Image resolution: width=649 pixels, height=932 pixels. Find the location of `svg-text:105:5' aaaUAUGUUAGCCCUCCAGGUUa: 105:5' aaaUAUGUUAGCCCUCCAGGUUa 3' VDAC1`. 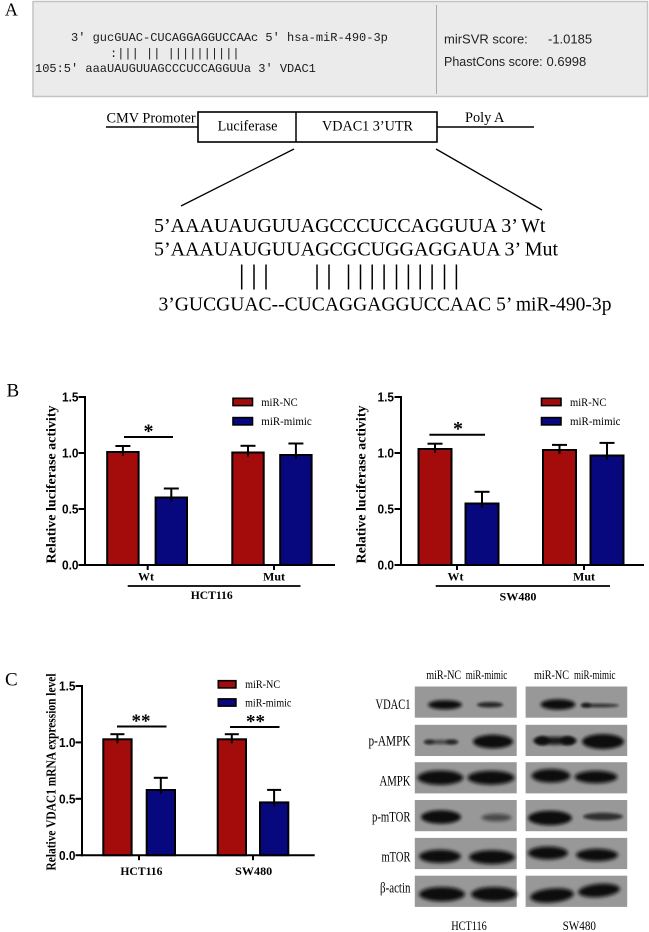

svg-text:105:5' aaaUAUGUUAGCCCUCCAGGUUa: 105:5' aaaUAUGUUAGCCCUCCAGGUUa 3' VDAC1 is located at coordinates (175, 69).